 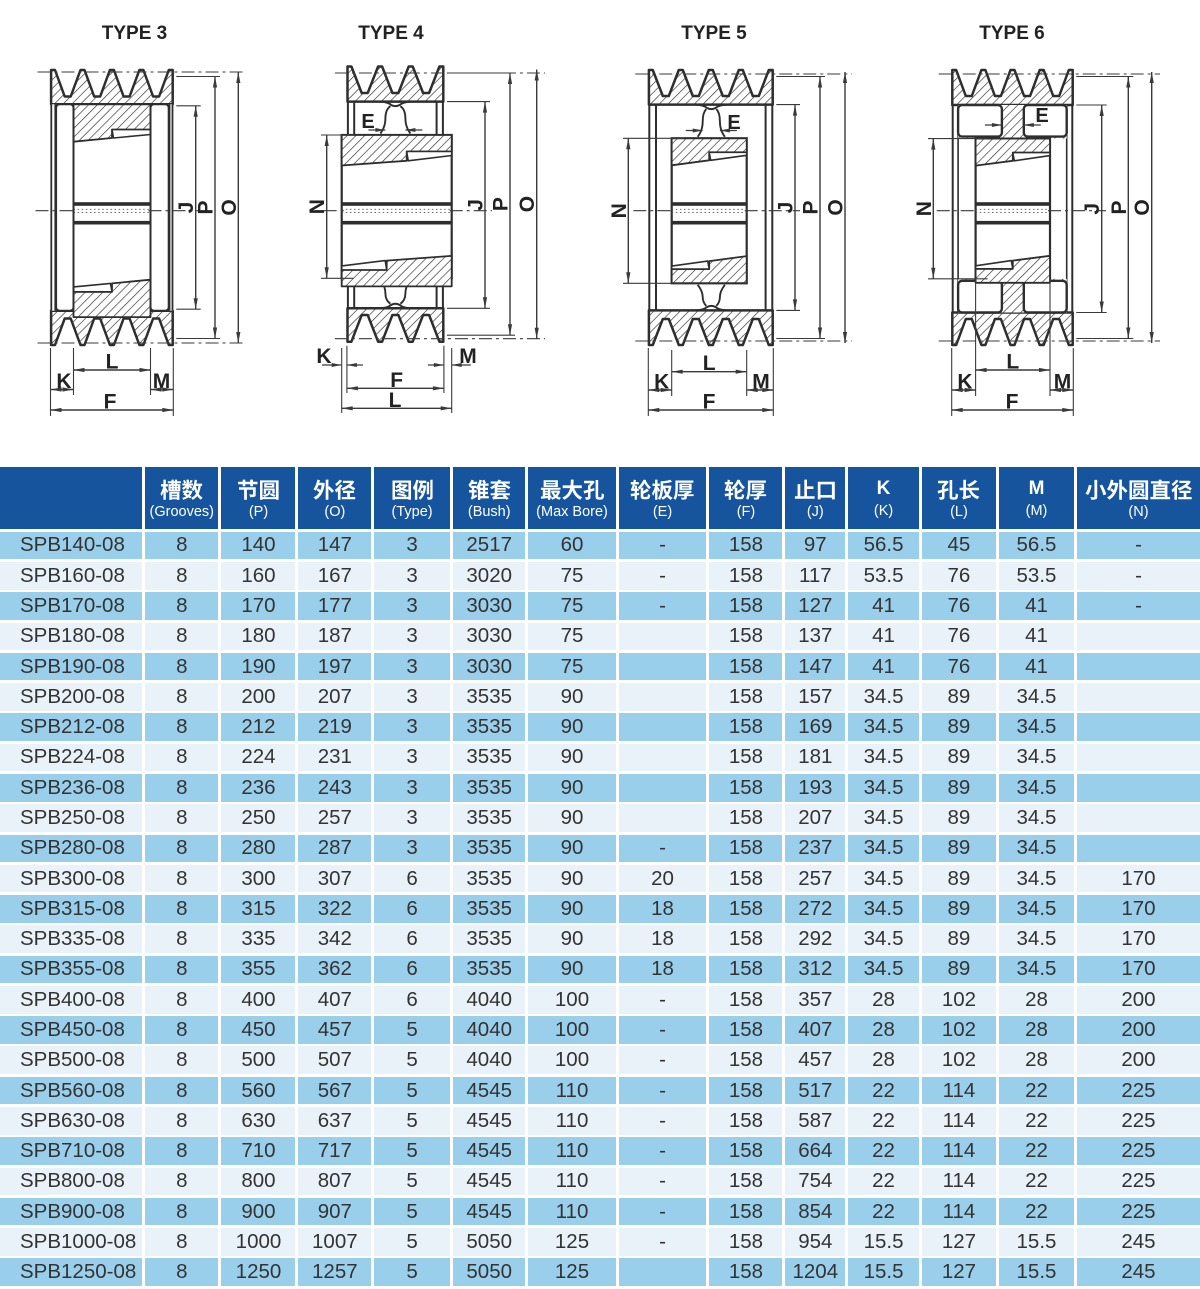 I want to click on svg-text: TYPE 6, so click(x=1011, y=33).